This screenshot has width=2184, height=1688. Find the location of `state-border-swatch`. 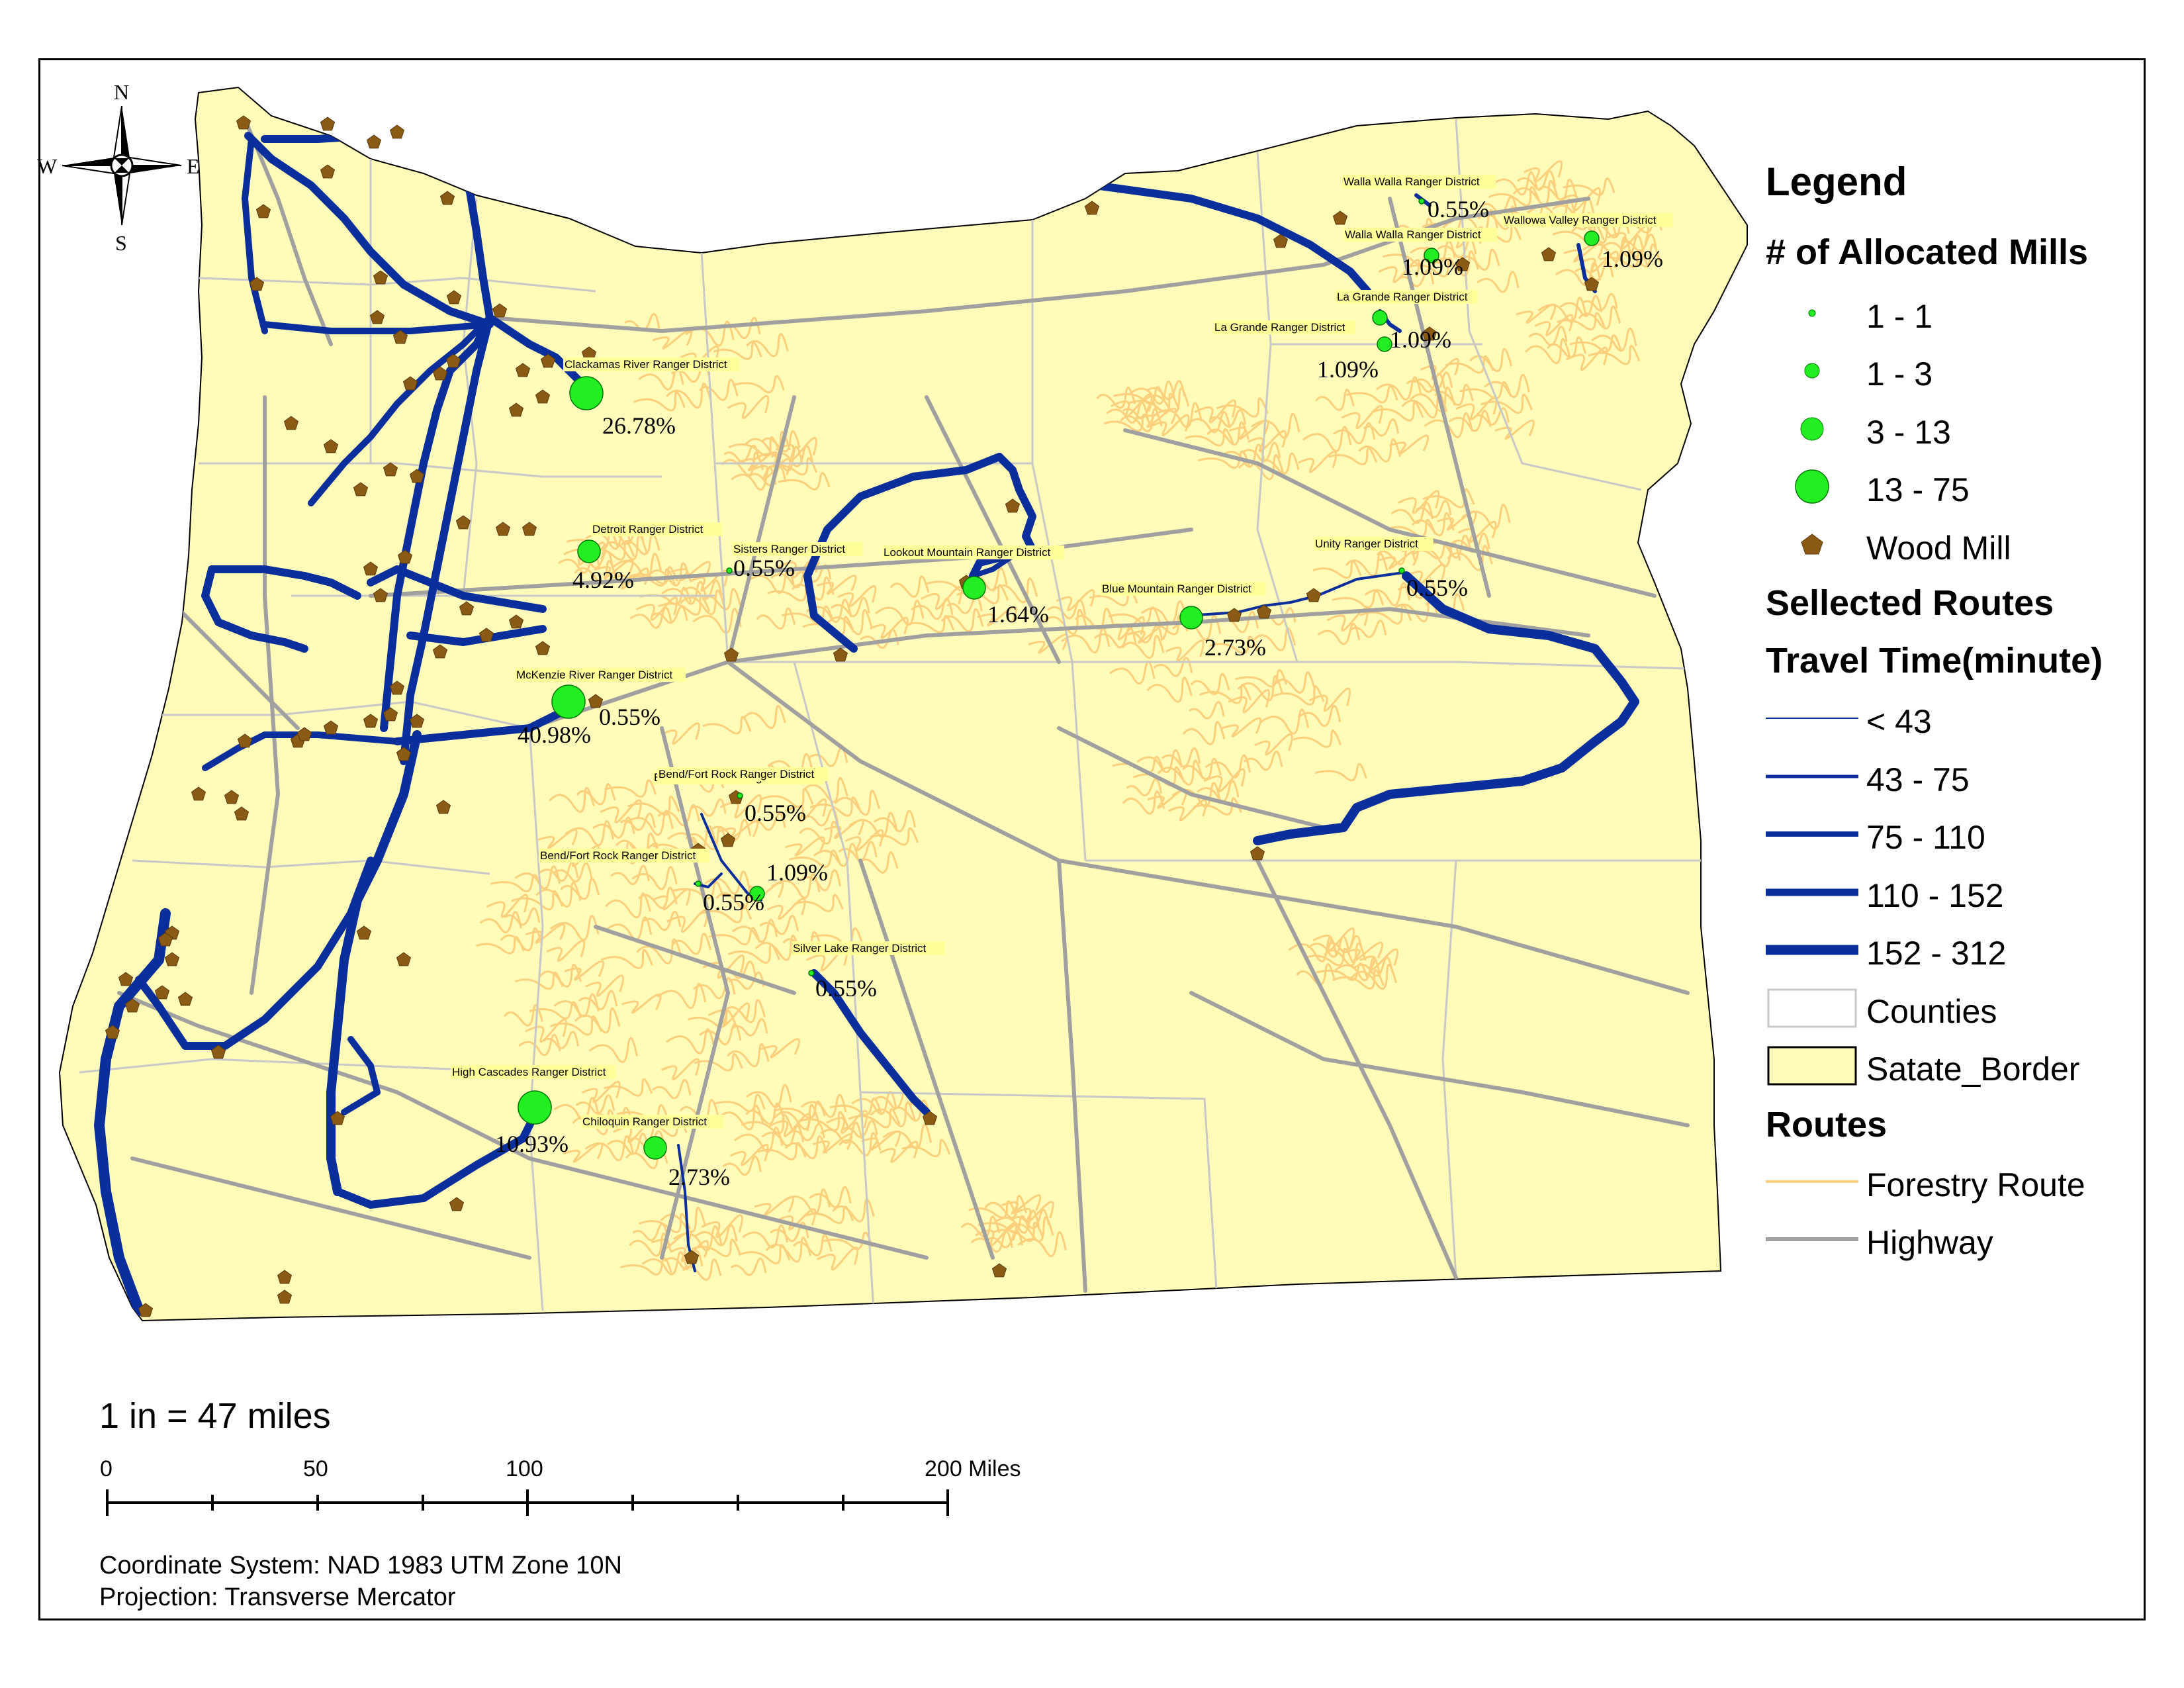

state-border-swatch is located at coordinates (1812, 1066).